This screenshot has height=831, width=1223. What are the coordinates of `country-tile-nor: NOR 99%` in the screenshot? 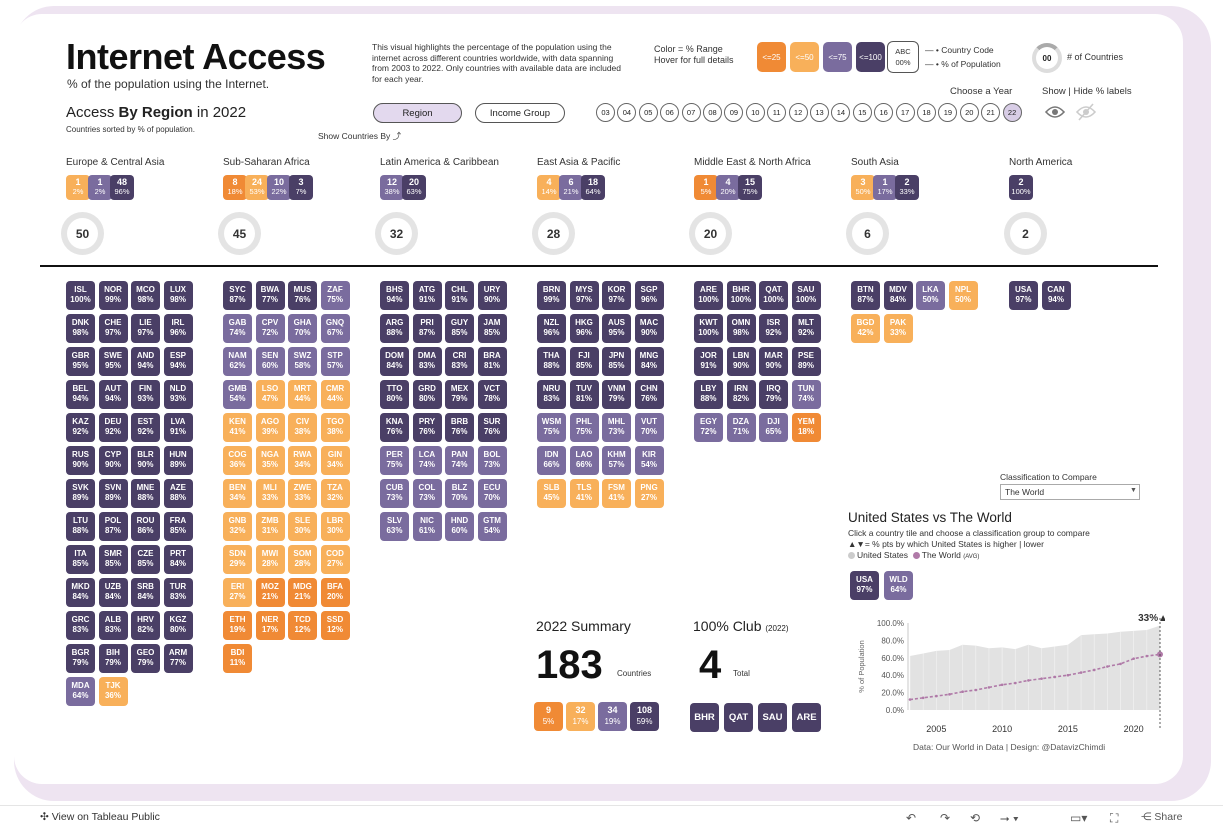 It's located at (113, 295).